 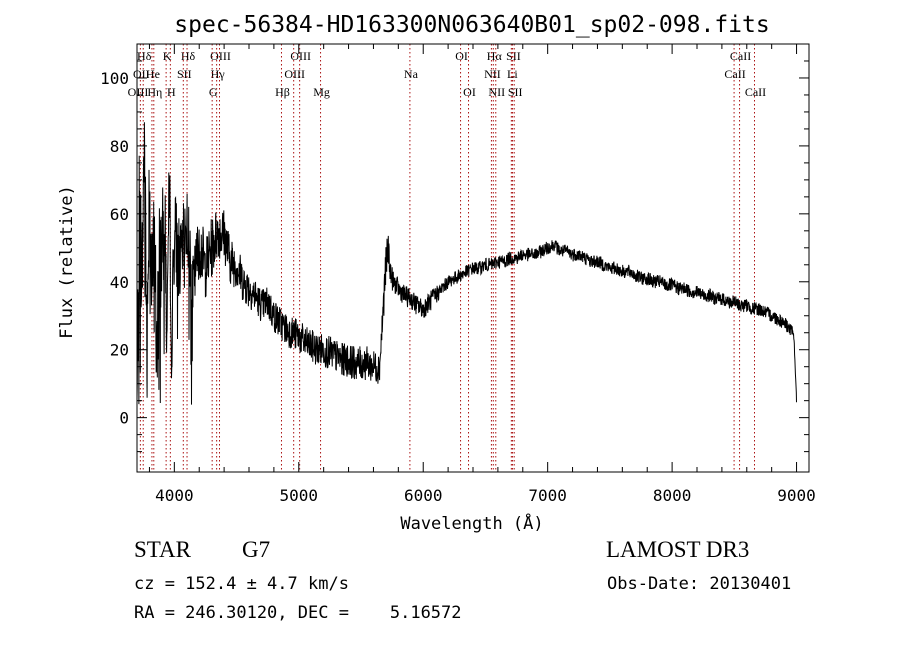 I want to click on line-marker-label: He, so click(x=153, y=74).